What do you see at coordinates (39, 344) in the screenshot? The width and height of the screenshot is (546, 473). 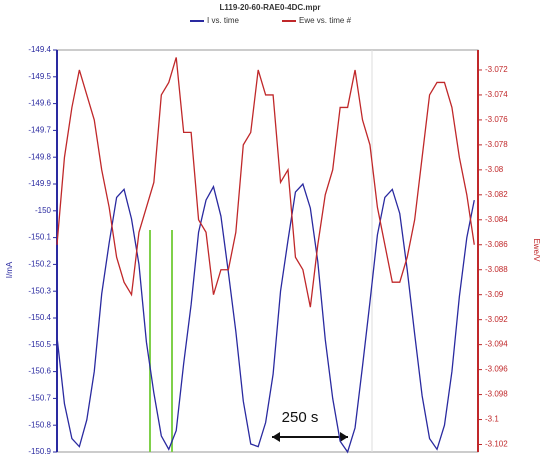 I see `y-tick-label: -150.5` at bounding box center [39, 344].